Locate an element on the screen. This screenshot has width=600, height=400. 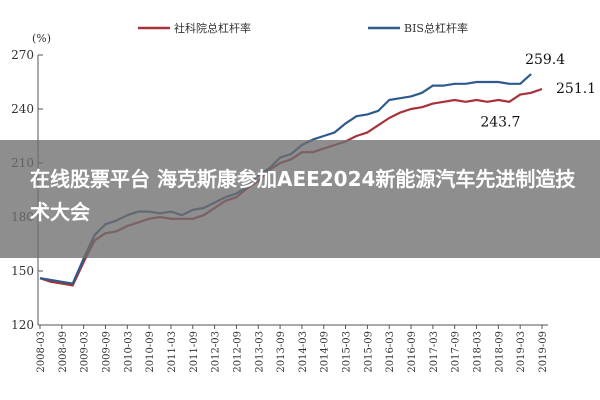
x-tick-label: 2009-09 is located at coordinates (106, 352).